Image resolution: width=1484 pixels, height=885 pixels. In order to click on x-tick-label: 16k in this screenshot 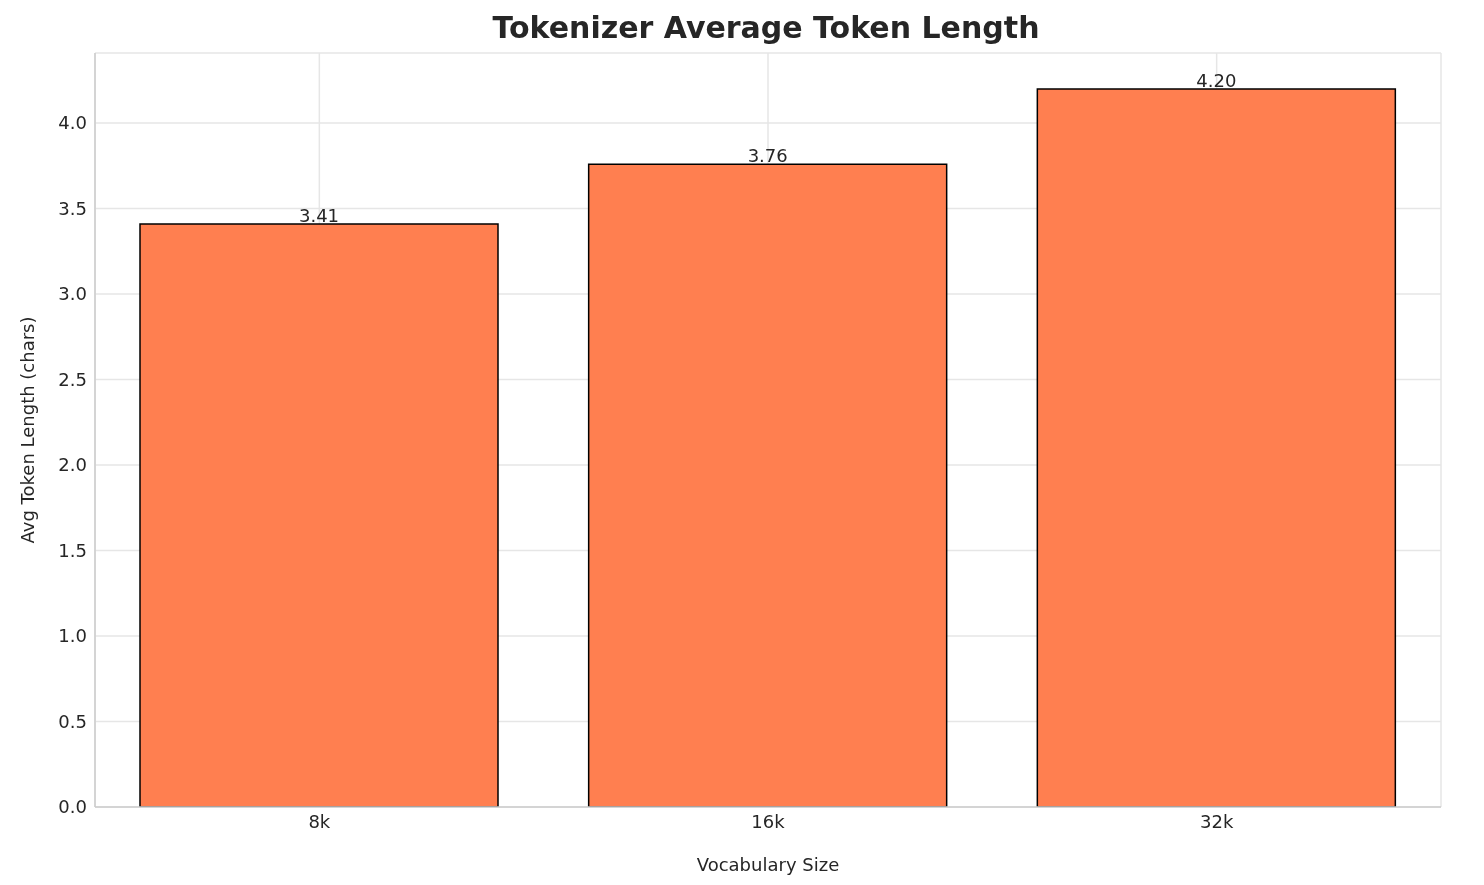, I will do `click(768, 821)`.